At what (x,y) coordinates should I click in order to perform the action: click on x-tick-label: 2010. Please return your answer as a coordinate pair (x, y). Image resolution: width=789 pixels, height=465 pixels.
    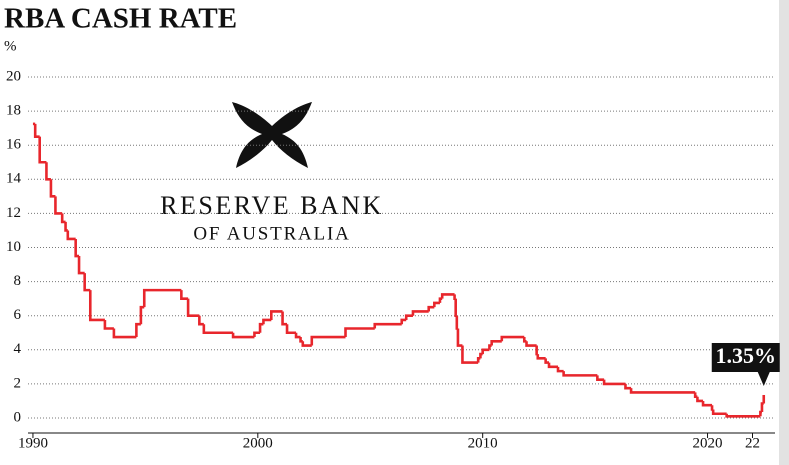
    Looking at the image, I should click on (483, 443).